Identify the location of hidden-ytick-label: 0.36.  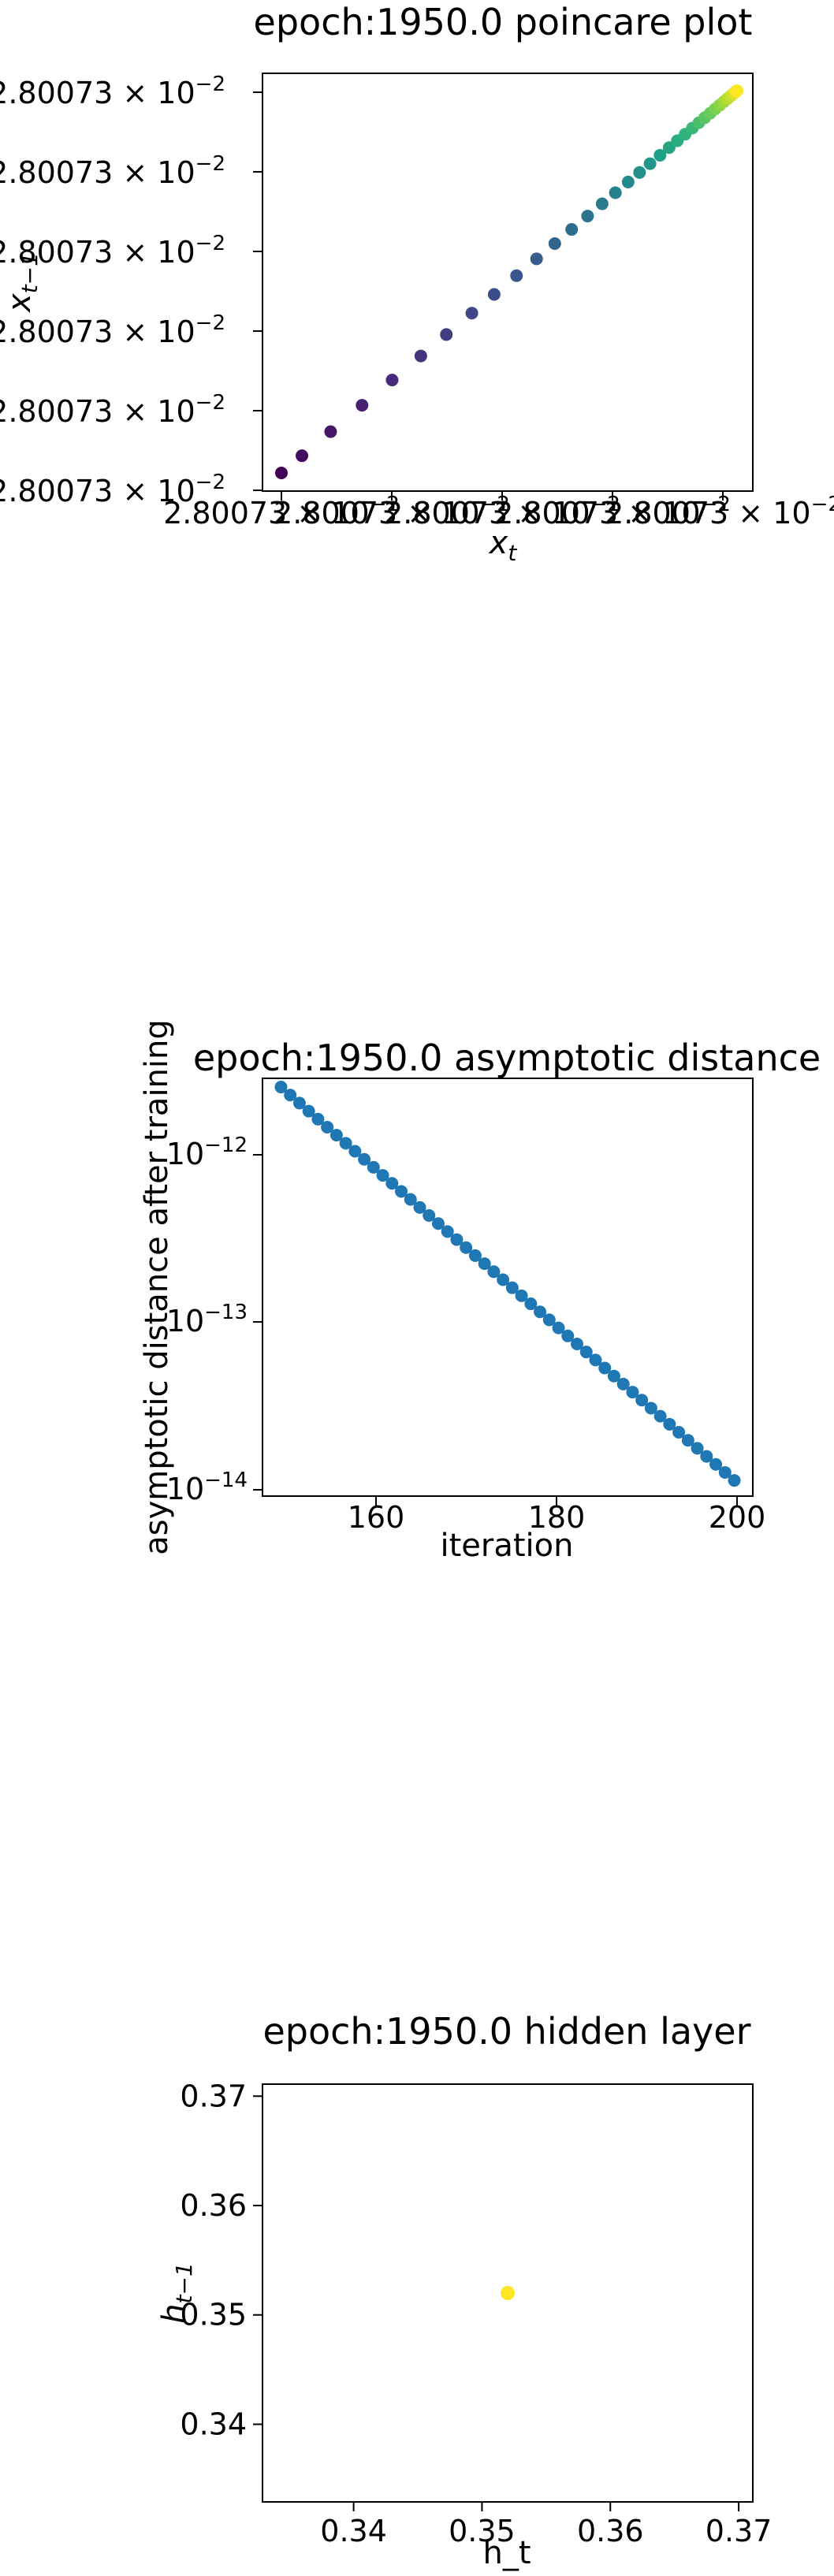
(213, 2205).